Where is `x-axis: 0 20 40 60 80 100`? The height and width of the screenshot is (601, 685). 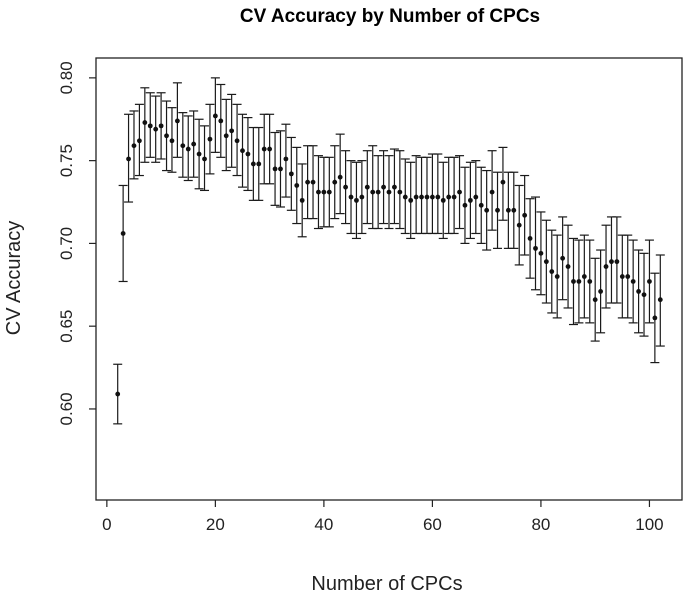 x-axis: 0 20 40 60 80 100 is located at coordinates (383, 517).